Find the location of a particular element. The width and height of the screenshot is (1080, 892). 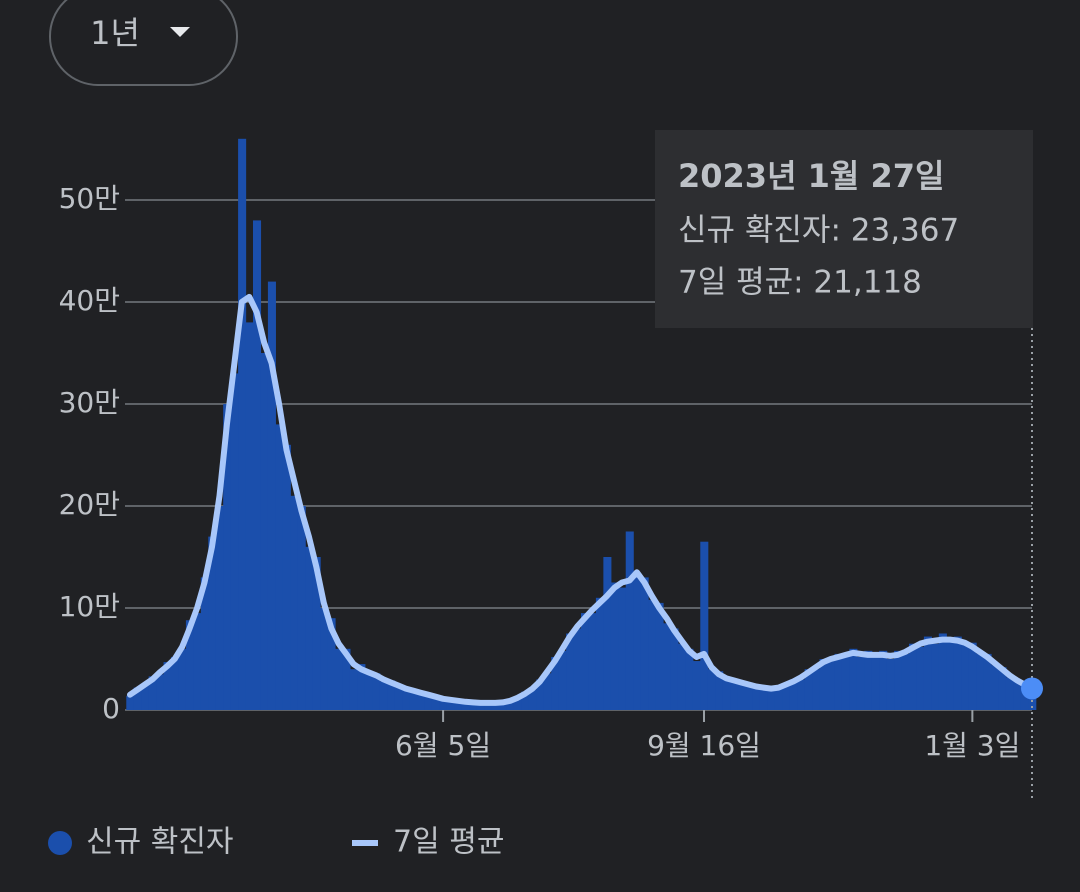

legend-dot is located at coordinates (60, 843).